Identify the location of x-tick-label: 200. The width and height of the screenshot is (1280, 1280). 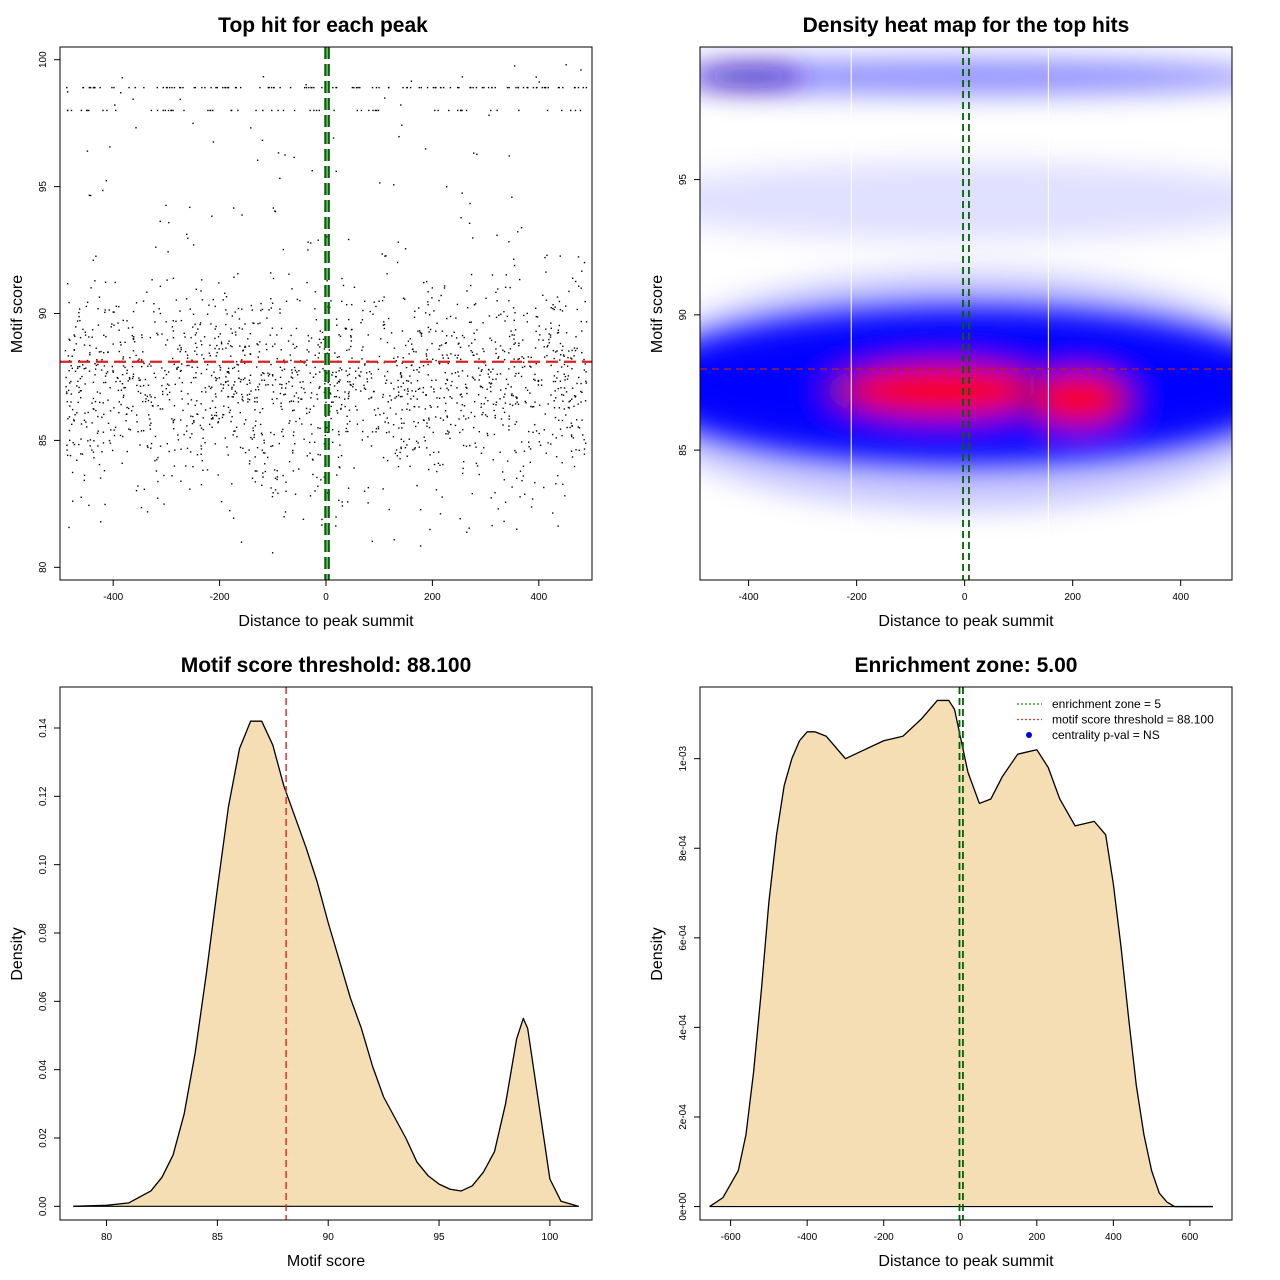
(432, 597).